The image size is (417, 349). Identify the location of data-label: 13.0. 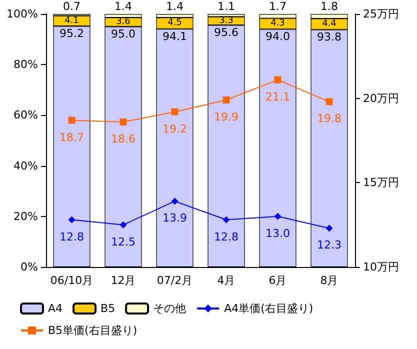
(278, 233).